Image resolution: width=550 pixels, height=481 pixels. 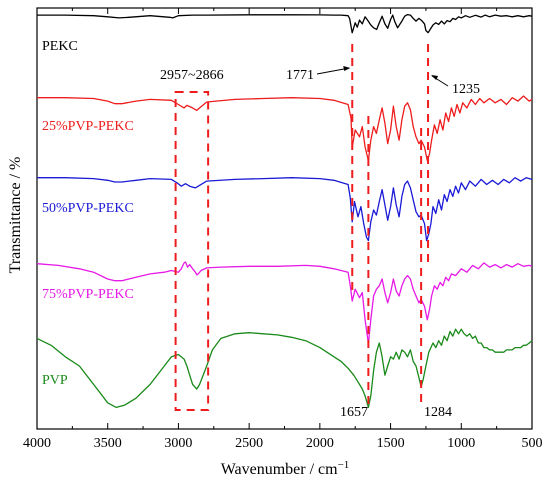 What do you see at coordinates (466, 89) in the screenshot?
I see `annotation-1235: 1235` at bounding box center [466, 89].